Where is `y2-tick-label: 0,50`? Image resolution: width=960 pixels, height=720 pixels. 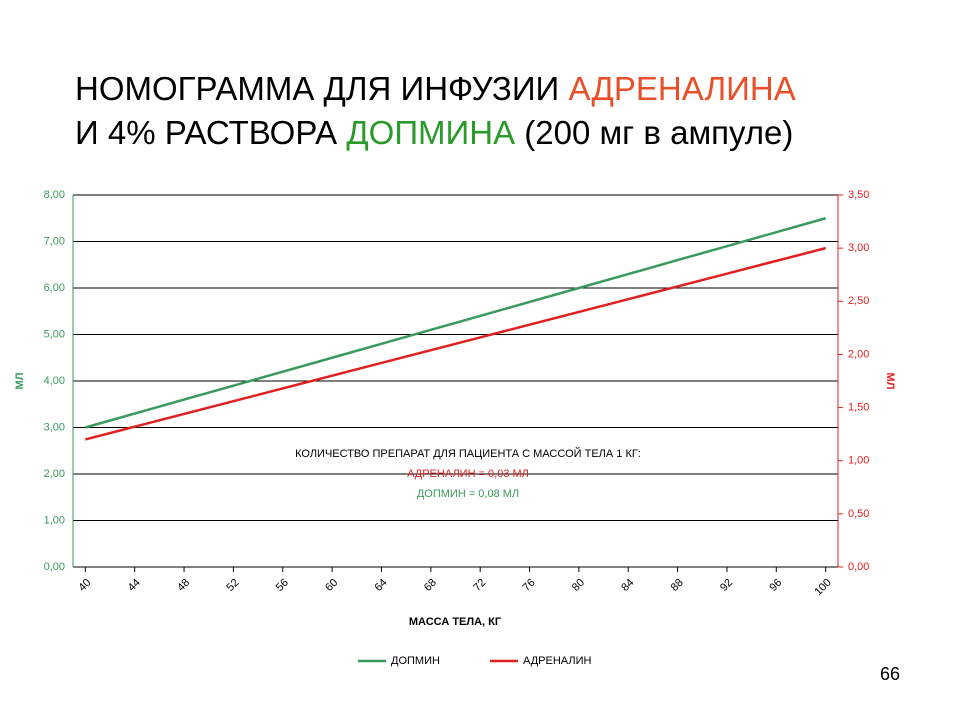
y2-tick-label: 0,50 is located at coordinates (858, 514).